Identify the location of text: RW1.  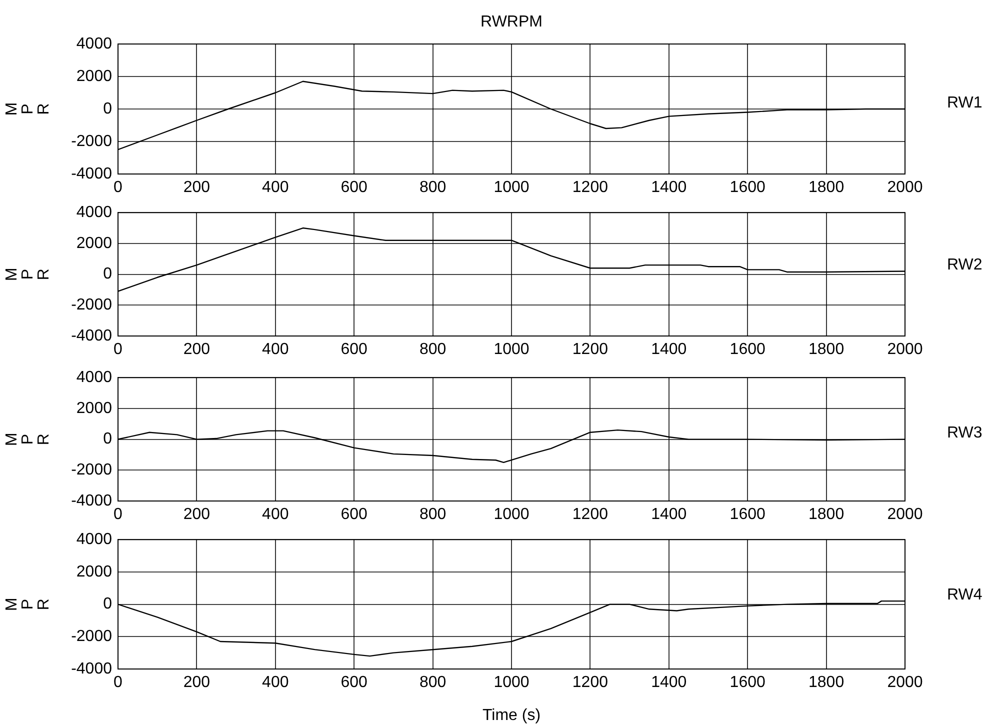
(964, 103).